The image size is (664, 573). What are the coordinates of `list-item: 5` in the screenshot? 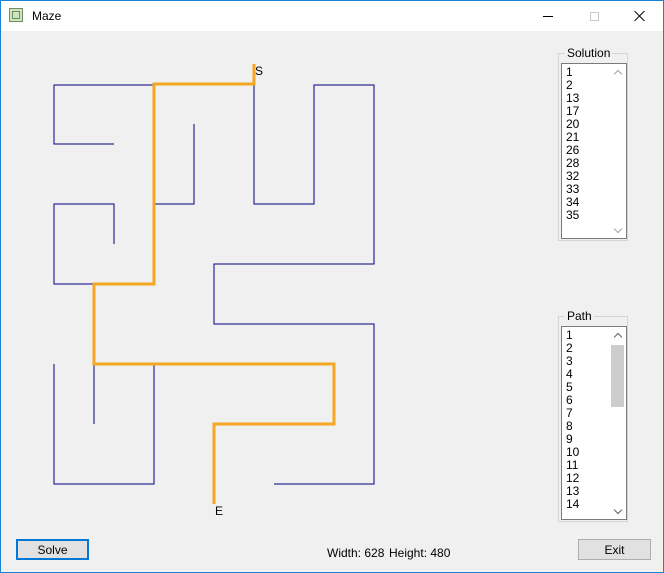 It's located at (569, 387).